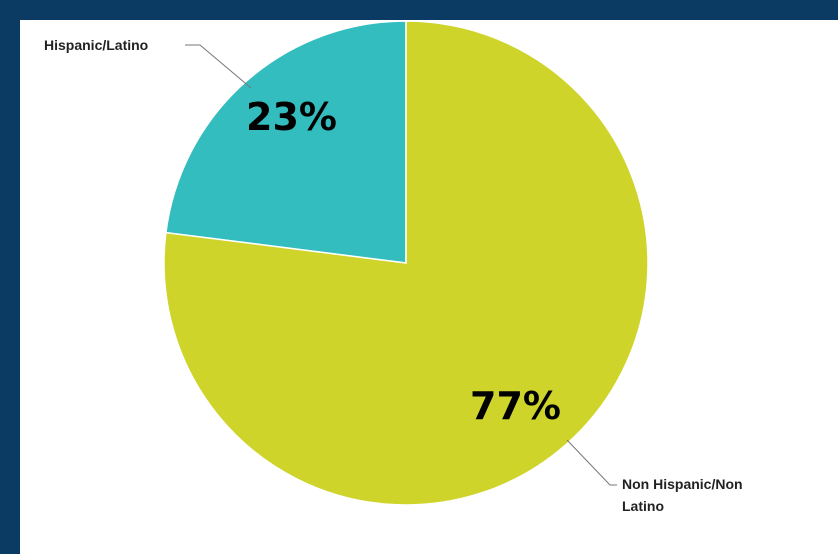  What do you see at coordinates (286, 142) in the screenshot?
I see `slice-hispanic` at bounding box center [286, 142].